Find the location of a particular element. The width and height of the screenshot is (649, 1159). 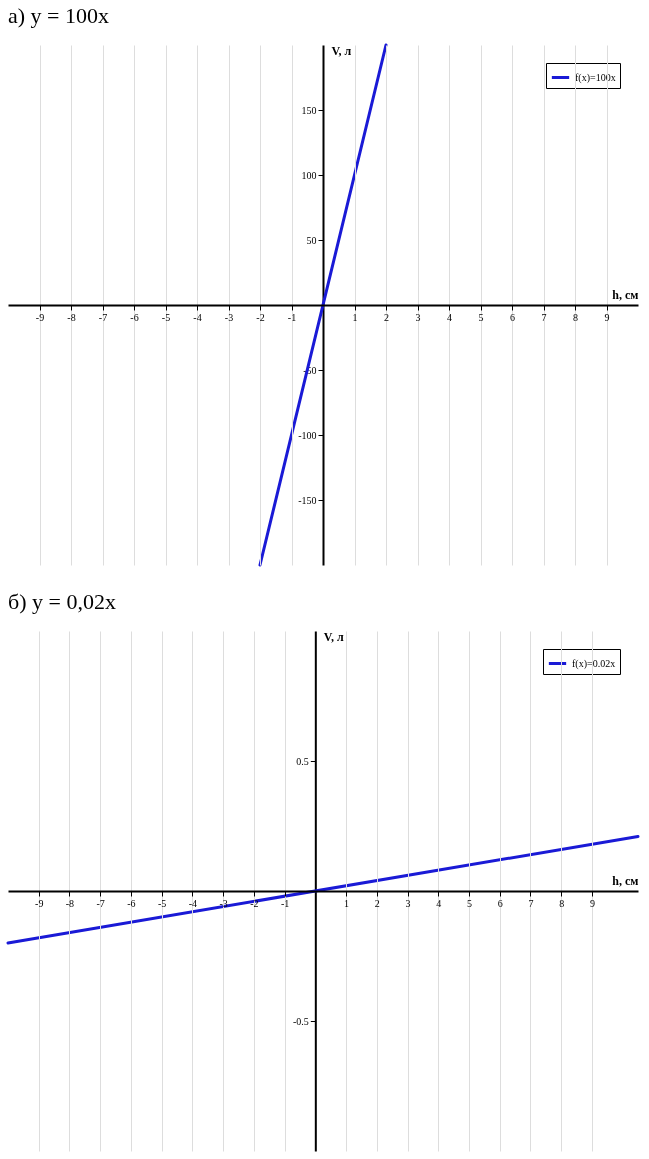

legend-label: f(x)=0.02x is located at coordinates (594, 663).